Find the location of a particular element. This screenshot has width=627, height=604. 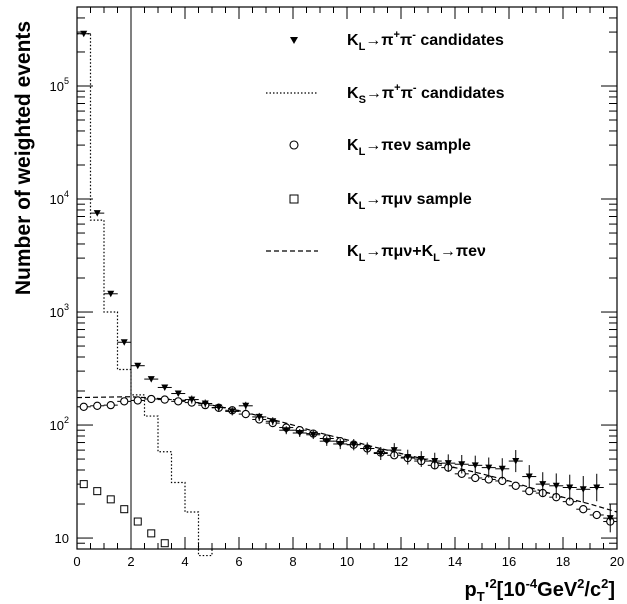

y-tick-label: 10⁴ is located at coordinates (59, 198).